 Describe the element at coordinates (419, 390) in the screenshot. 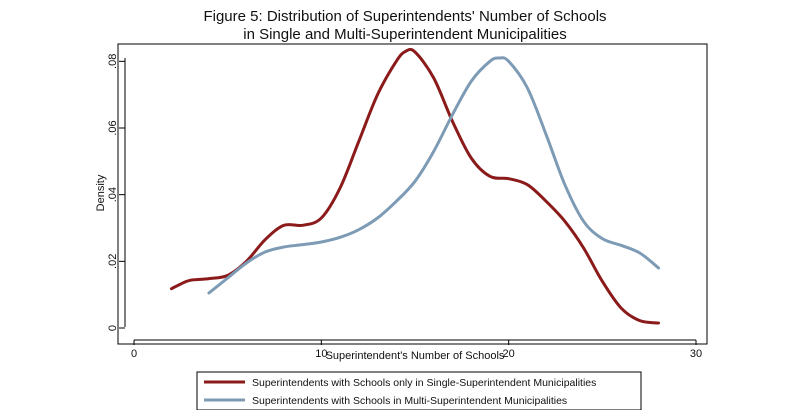

I see `legend-box` at that location.